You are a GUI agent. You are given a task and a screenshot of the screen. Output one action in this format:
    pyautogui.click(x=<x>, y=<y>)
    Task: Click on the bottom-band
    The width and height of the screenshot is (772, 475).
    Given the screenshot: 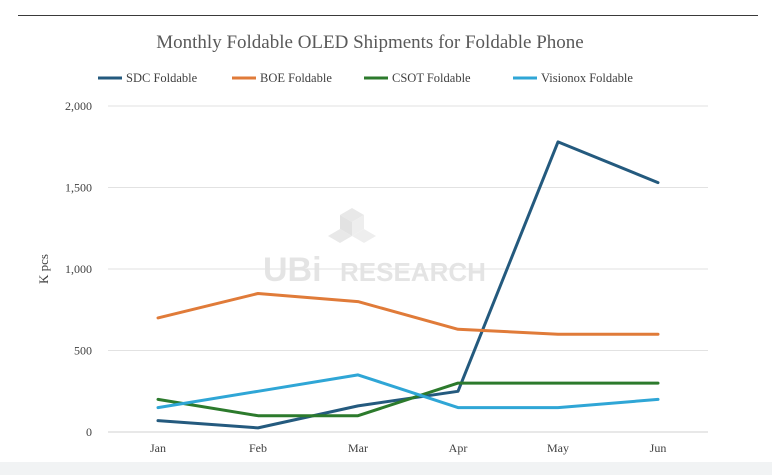 What is the action you would take?
    pyautogui.click(x=386, y=468)
    